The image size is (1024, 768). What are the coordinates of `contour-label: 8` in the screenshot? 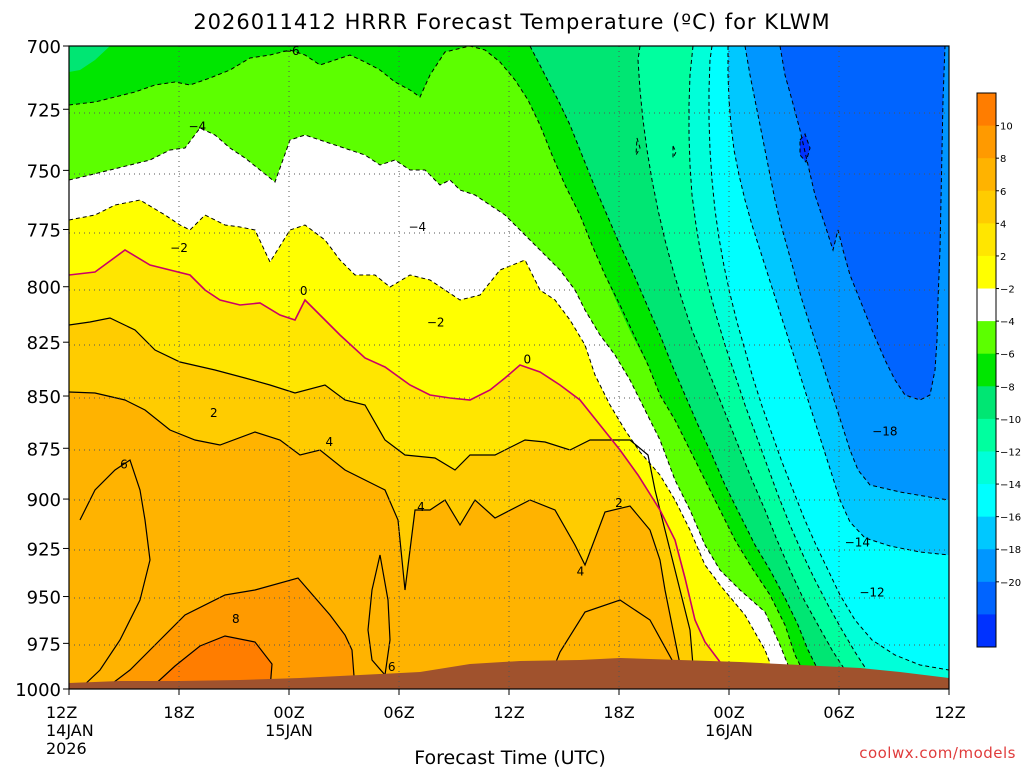 It's located at (236, 619).